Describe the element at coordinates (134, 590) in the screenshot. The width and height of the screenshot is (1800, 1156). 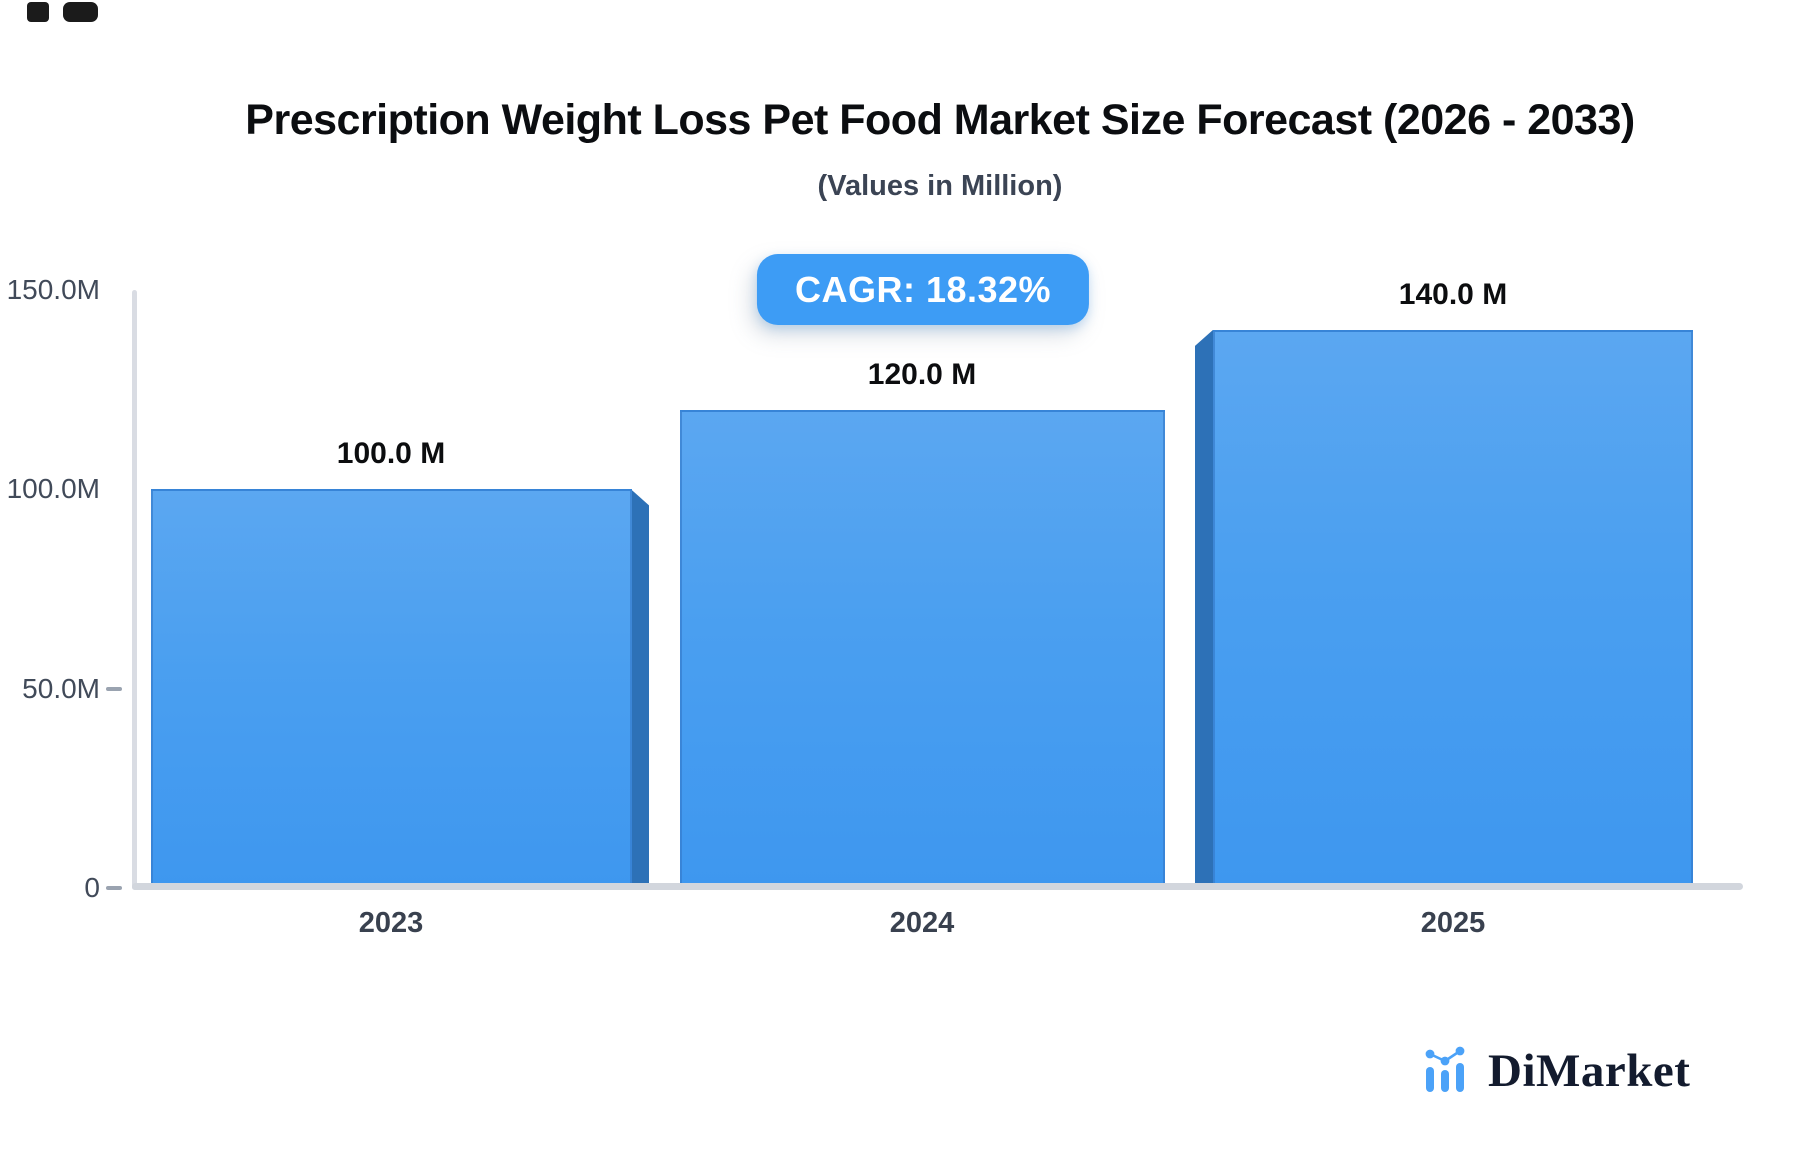
I see `y-axis-line` at that location.